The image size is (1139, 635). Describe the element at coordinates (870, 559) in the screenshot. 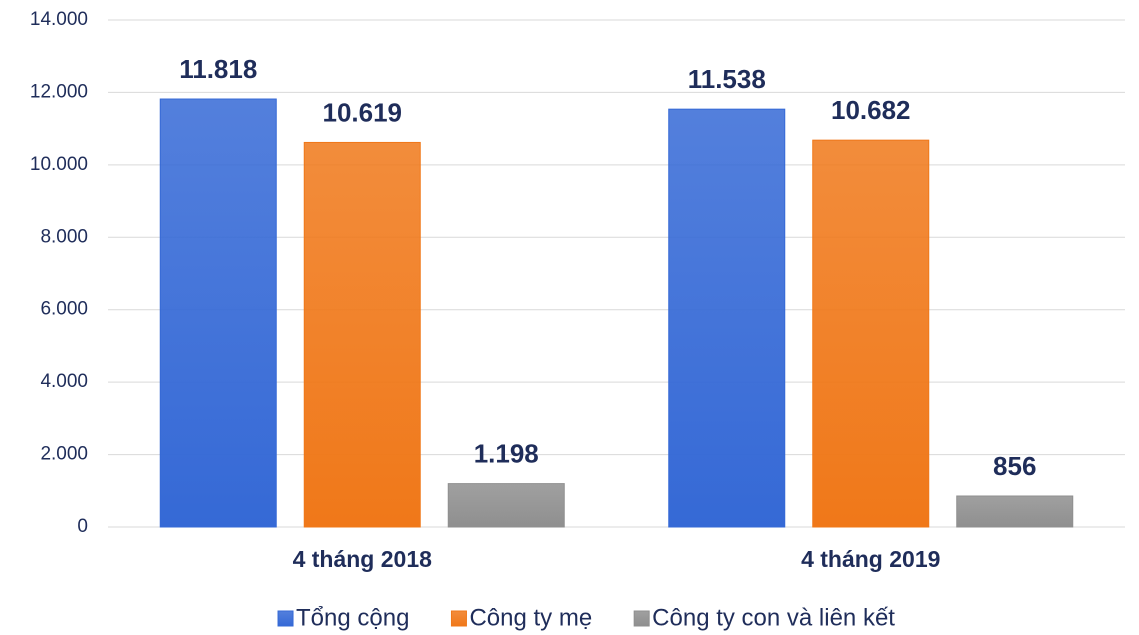

I see `x-tick-label: 4 tháng 2019` at that location.